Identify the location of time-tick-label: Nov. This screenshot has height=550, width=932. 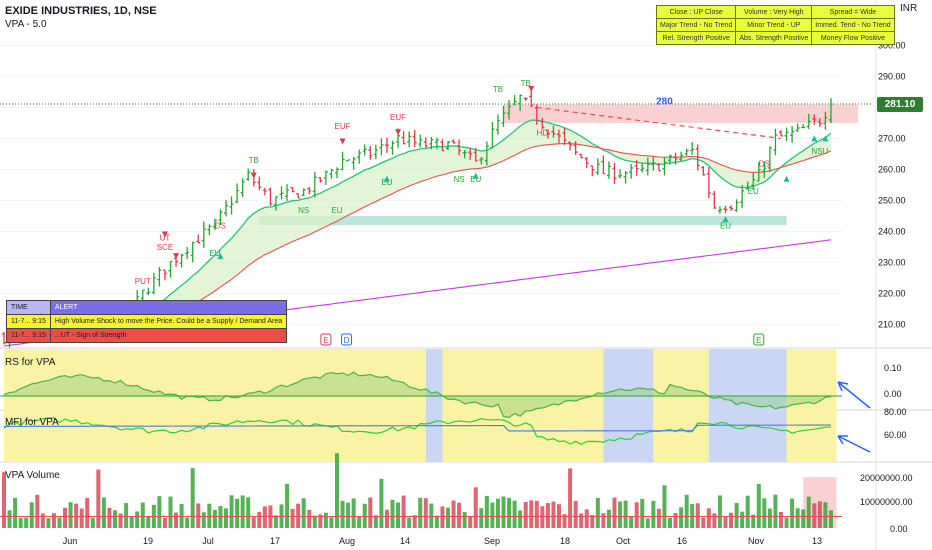
(756, 541).